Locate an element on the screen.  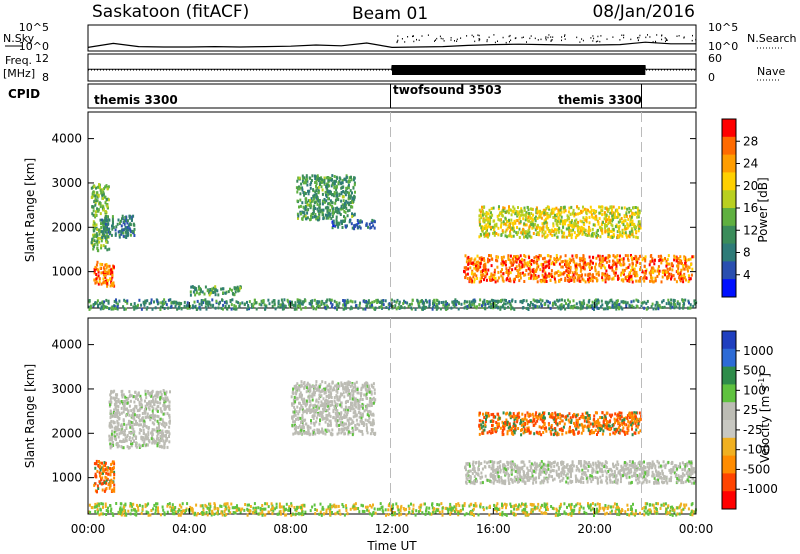
nave-tick-top: 60 is located at coordinates (715, 58).